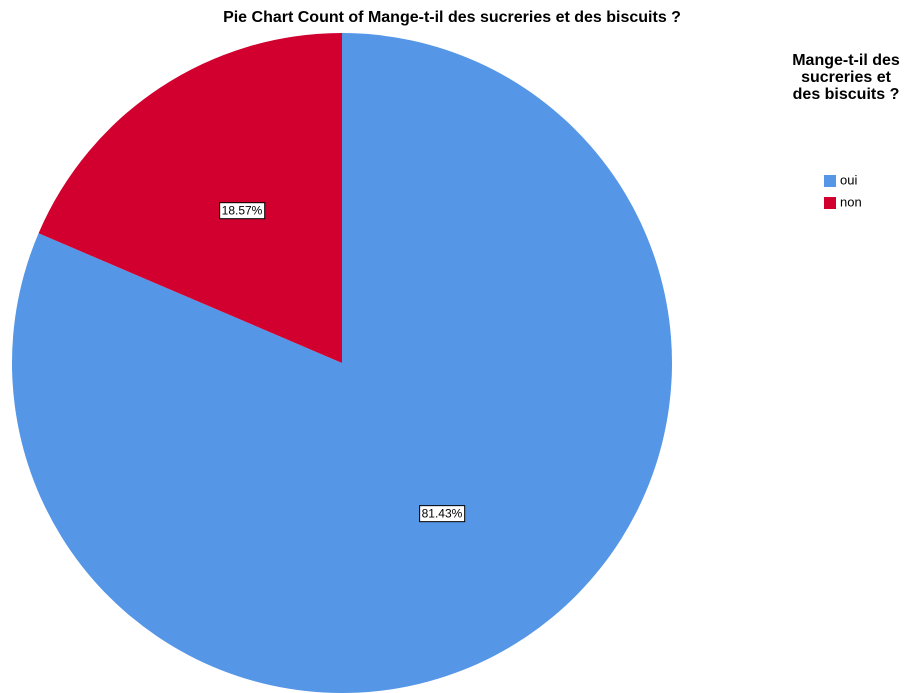 Image resolution: width=904 pixels, height=693 pixels. I want to click on value-label: 18.57%, so click(242, 211).